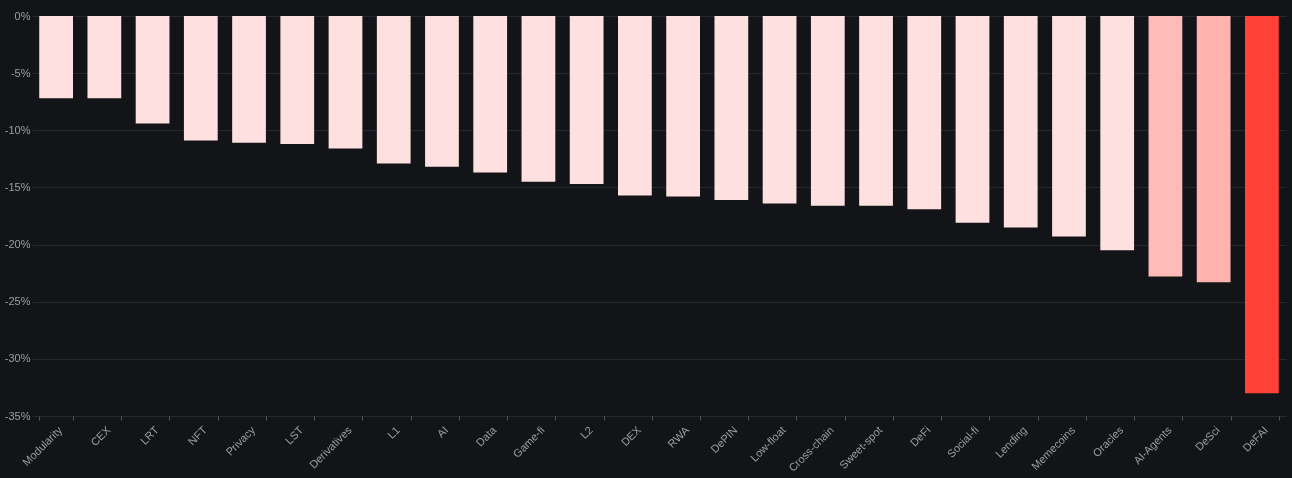 This screenshot has width=1292, height=478. Describe the element at coordinates (17, 244) in the screenshot. I see `y-tick-label: -20%` at that location.